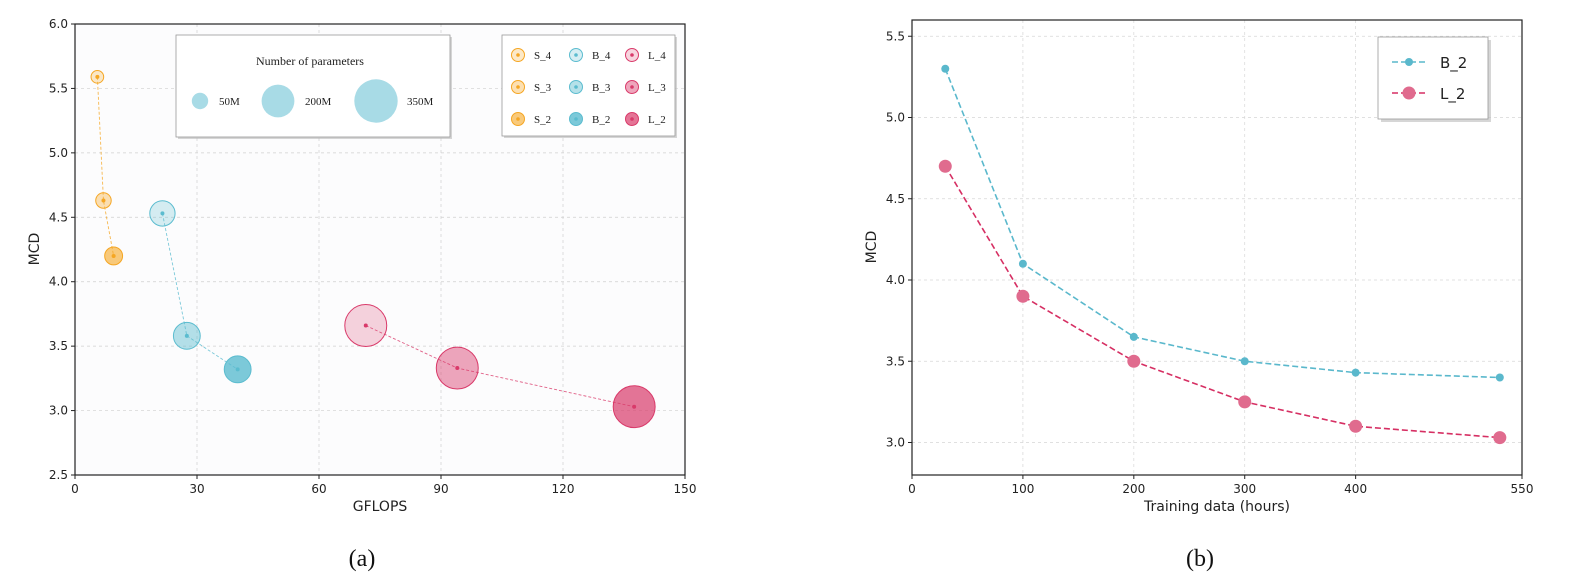 Image resolution: width=1586 pixels, height=587 pixels. What do you see at coordinates (420, 102) in the screenshot?
I see `size-legend-label-350M: 350M` at bounding box center [420, 102].